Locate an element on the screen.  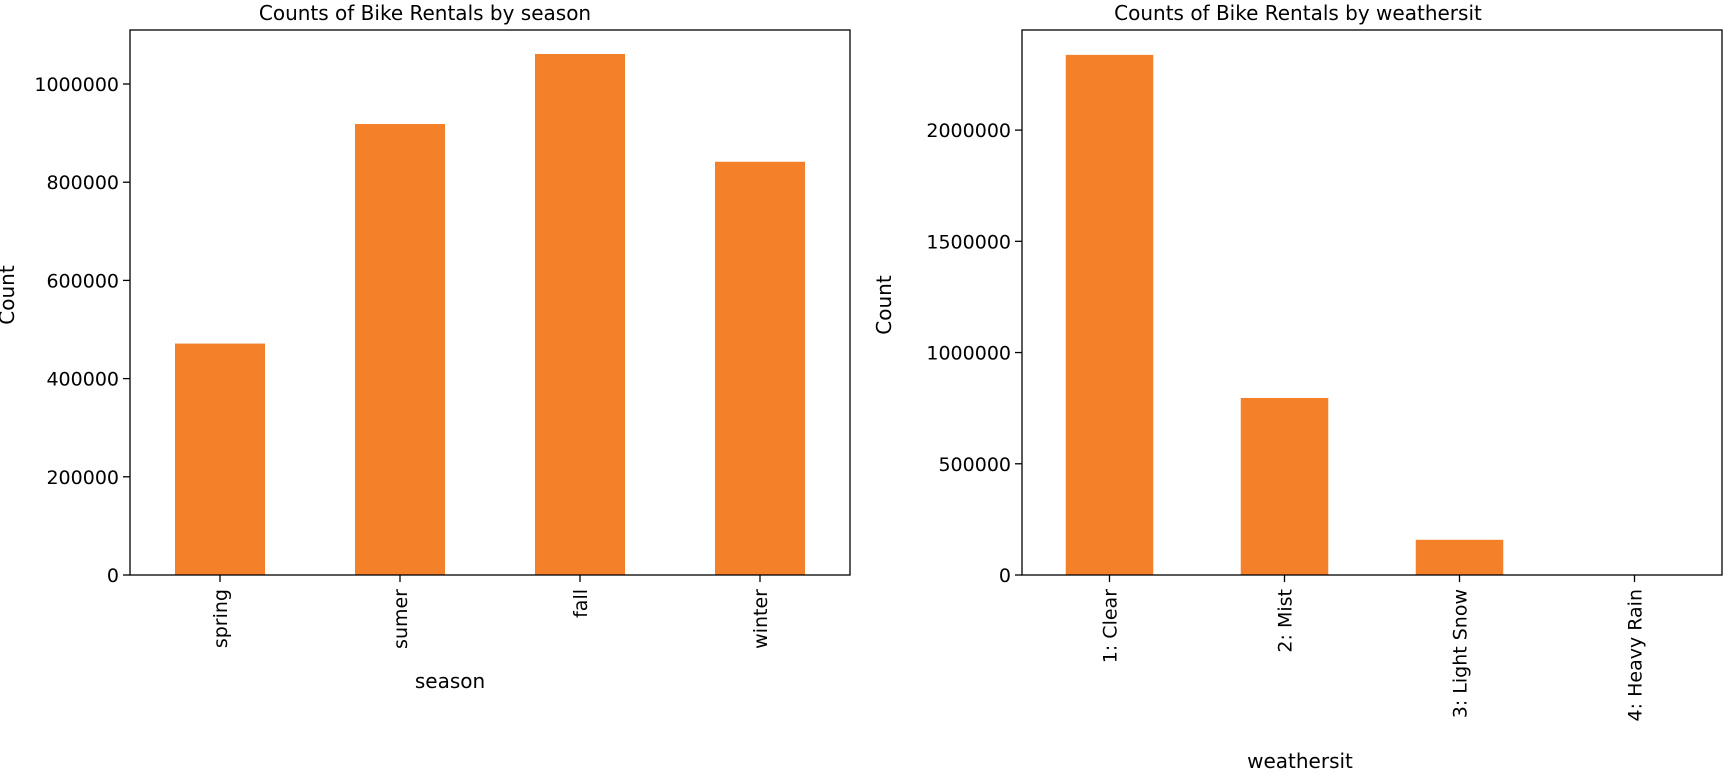
x-tick-label: 3: Light Snow is located at coordinates (1461, 653).